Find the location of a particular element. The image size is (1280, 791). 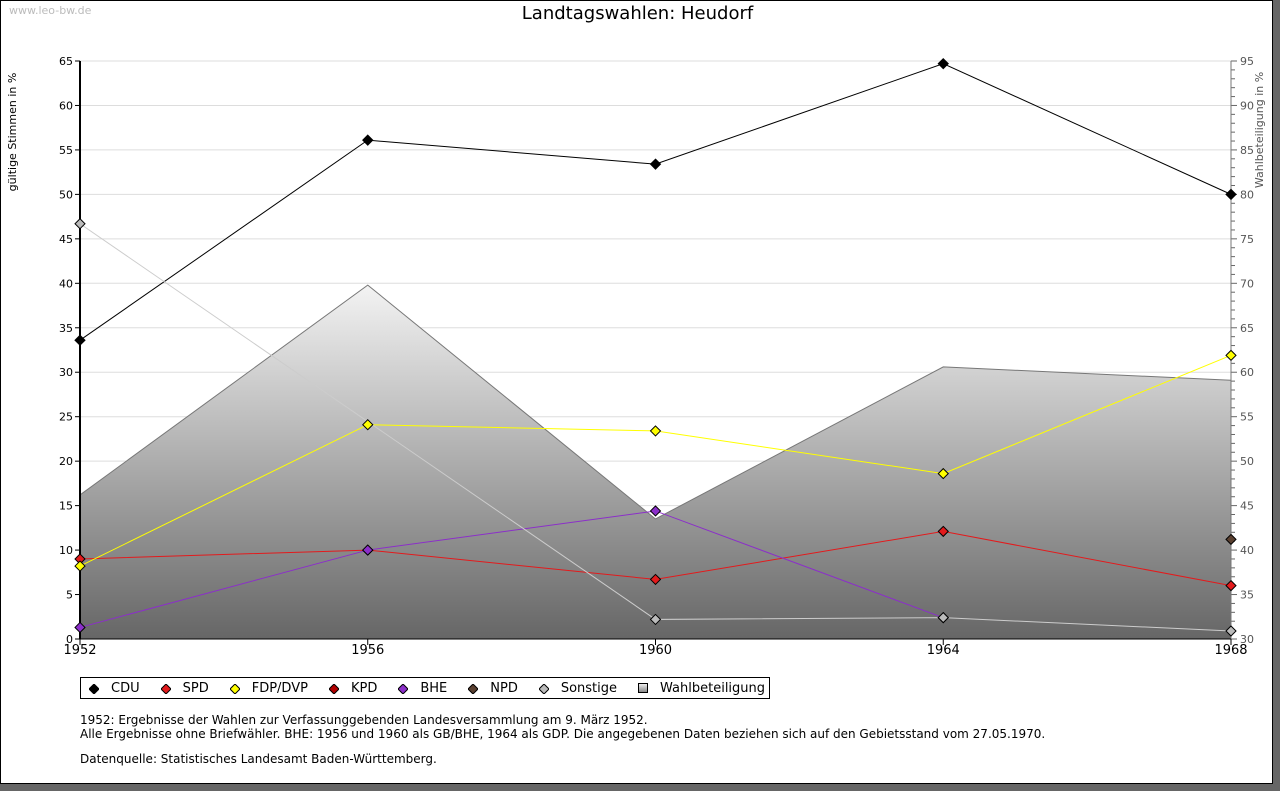

legend-item: FDP/DVP is located at coordinates (268, 688).